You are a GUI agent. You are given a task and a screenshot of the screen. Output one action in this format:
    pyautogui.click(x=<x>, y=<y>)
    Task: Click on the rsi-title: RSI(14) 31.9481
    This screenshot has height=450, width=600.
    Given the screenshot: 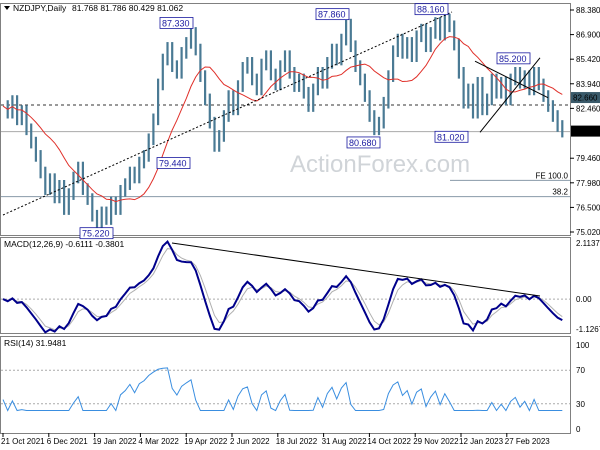 What is the action you would take?
    pyautogui.click(x=35, y=343)
    